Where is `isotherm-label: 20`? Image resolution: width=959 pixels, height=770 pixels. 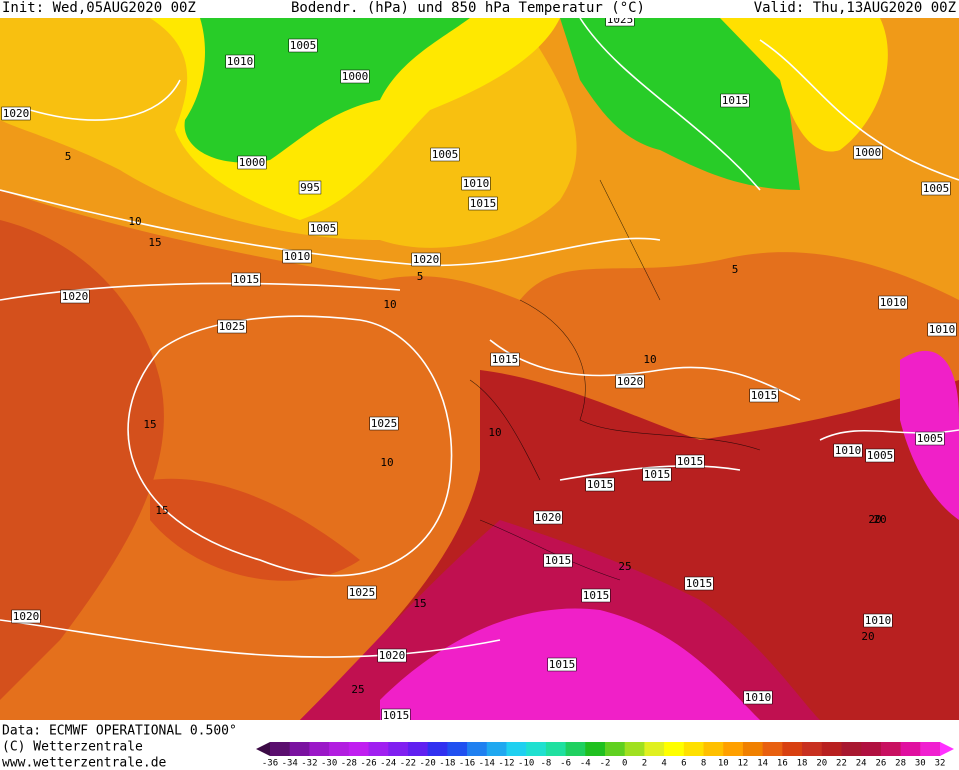 isotherm-label: 20 is located at coordinates (879, 519).